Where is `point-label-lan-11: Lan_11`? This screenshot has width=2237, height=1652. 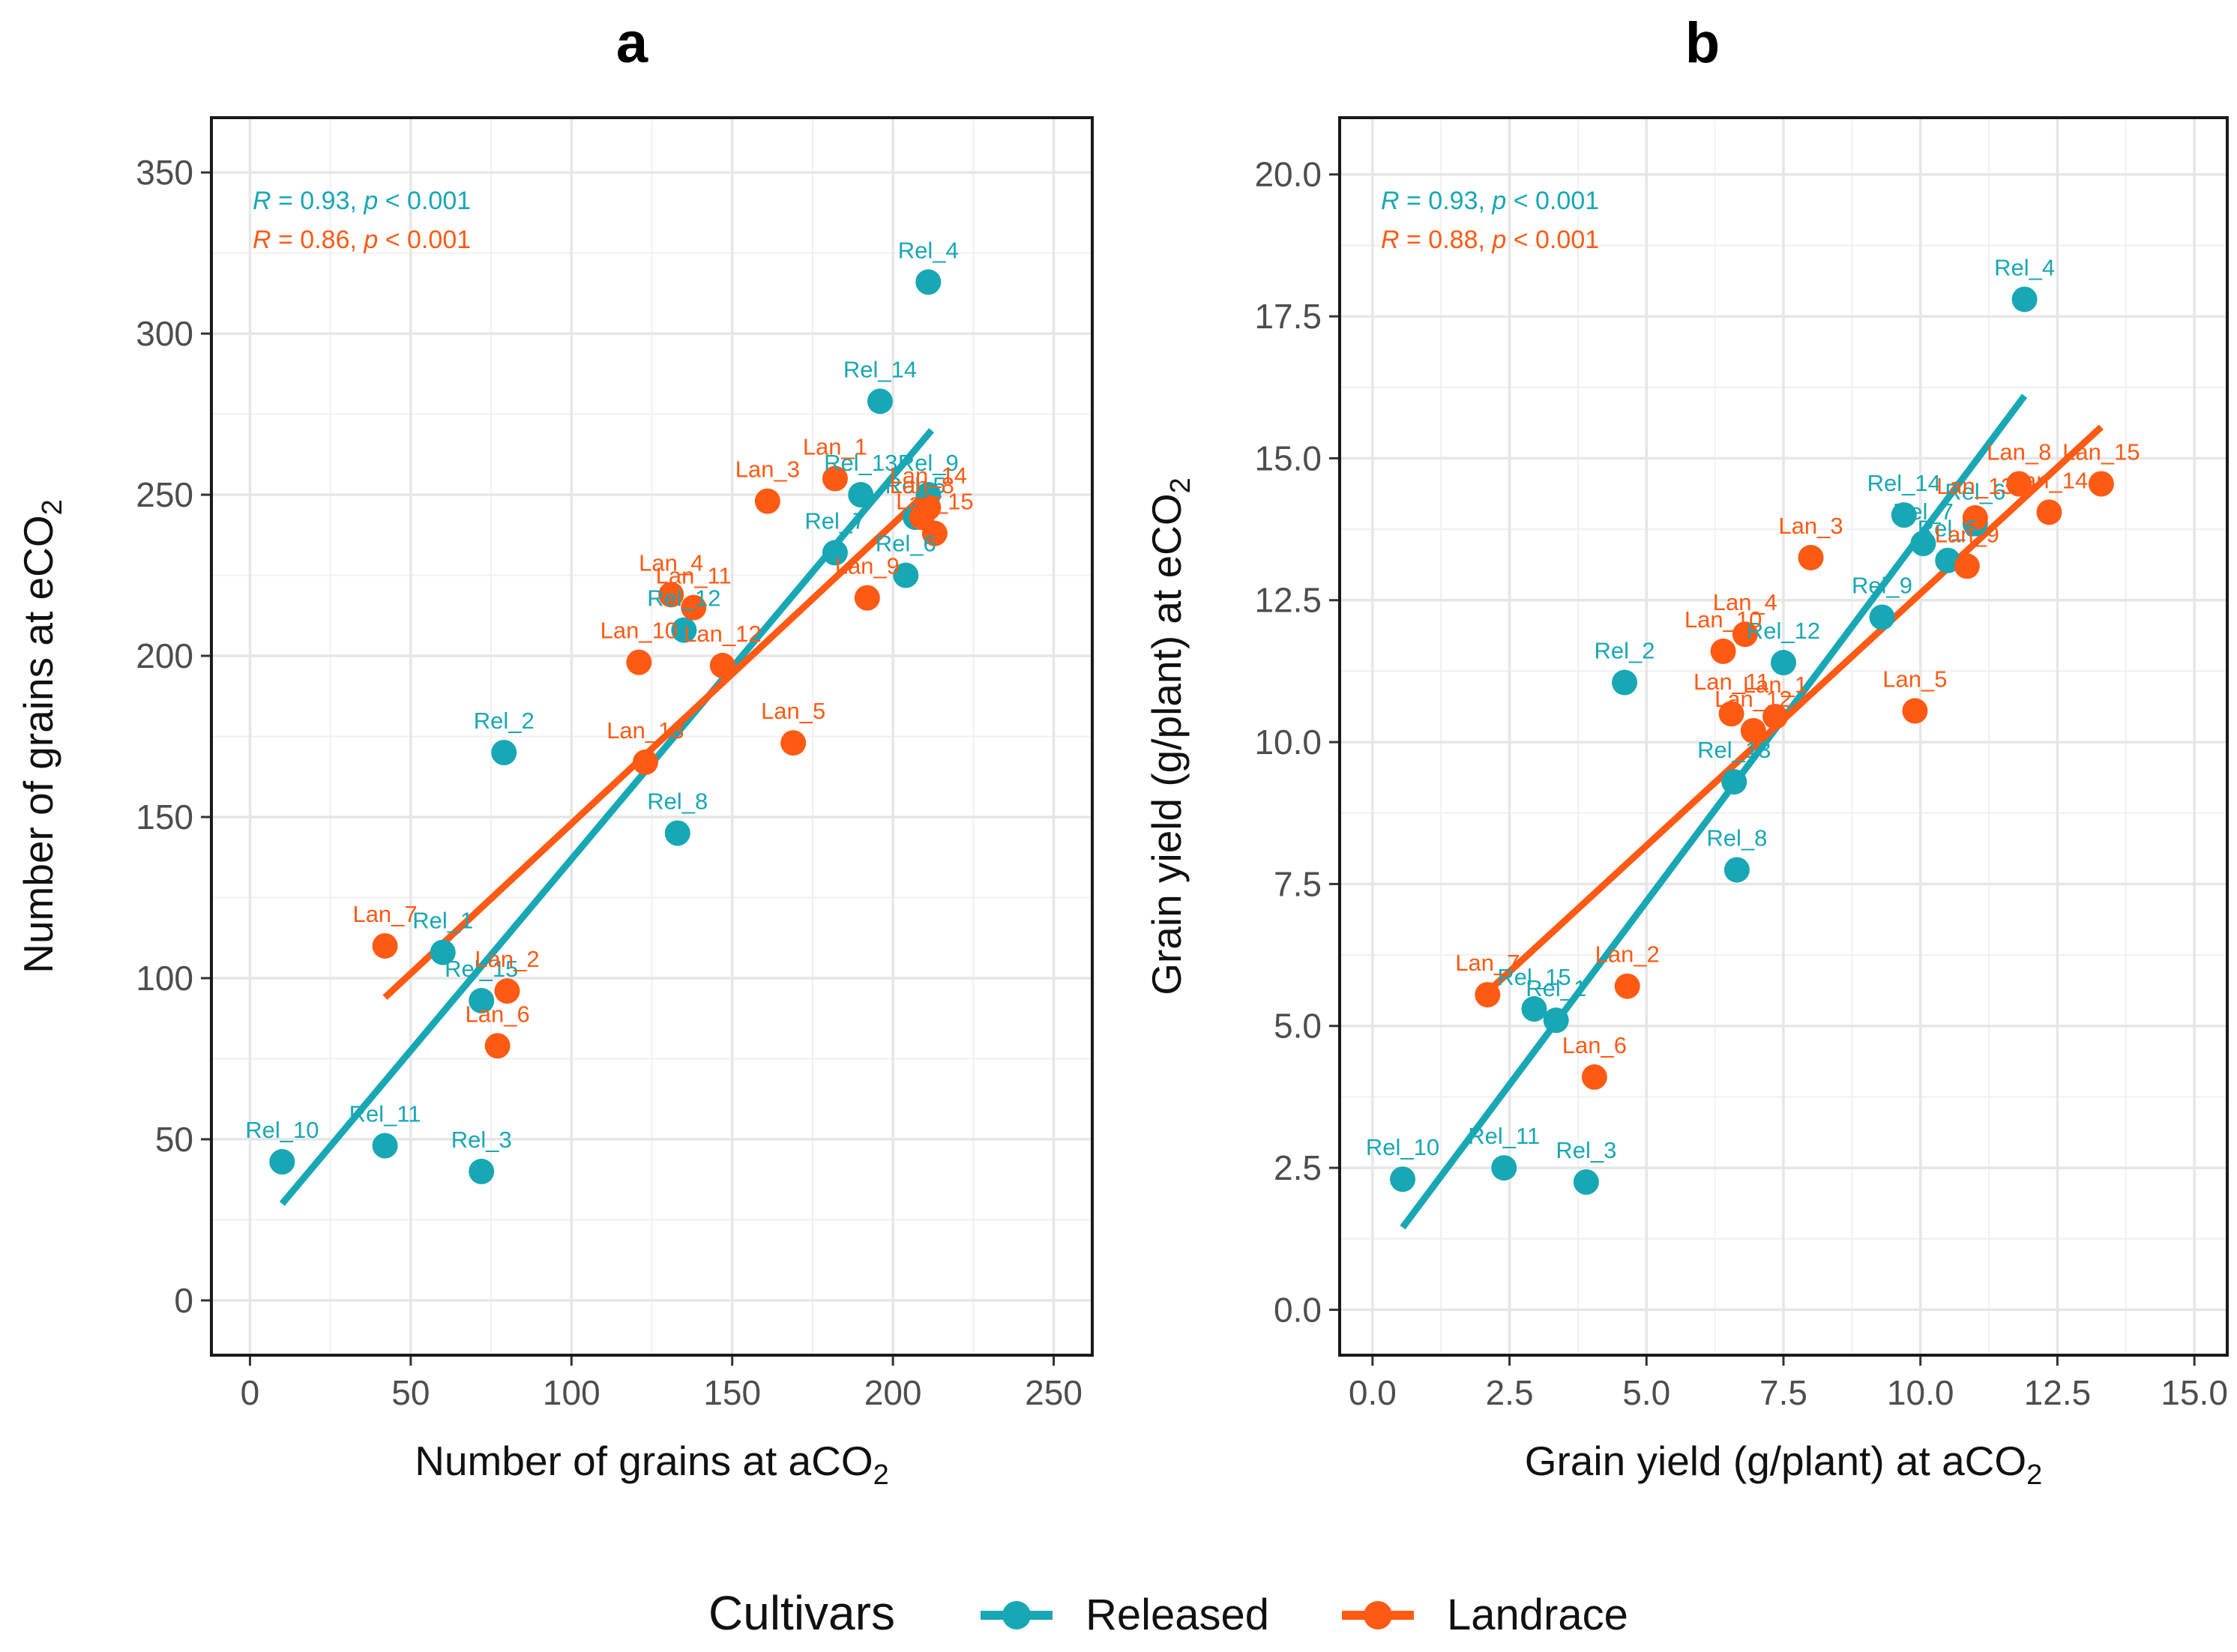
point-label-lan-11: Lan_11 is located at coordinates (694, 576).